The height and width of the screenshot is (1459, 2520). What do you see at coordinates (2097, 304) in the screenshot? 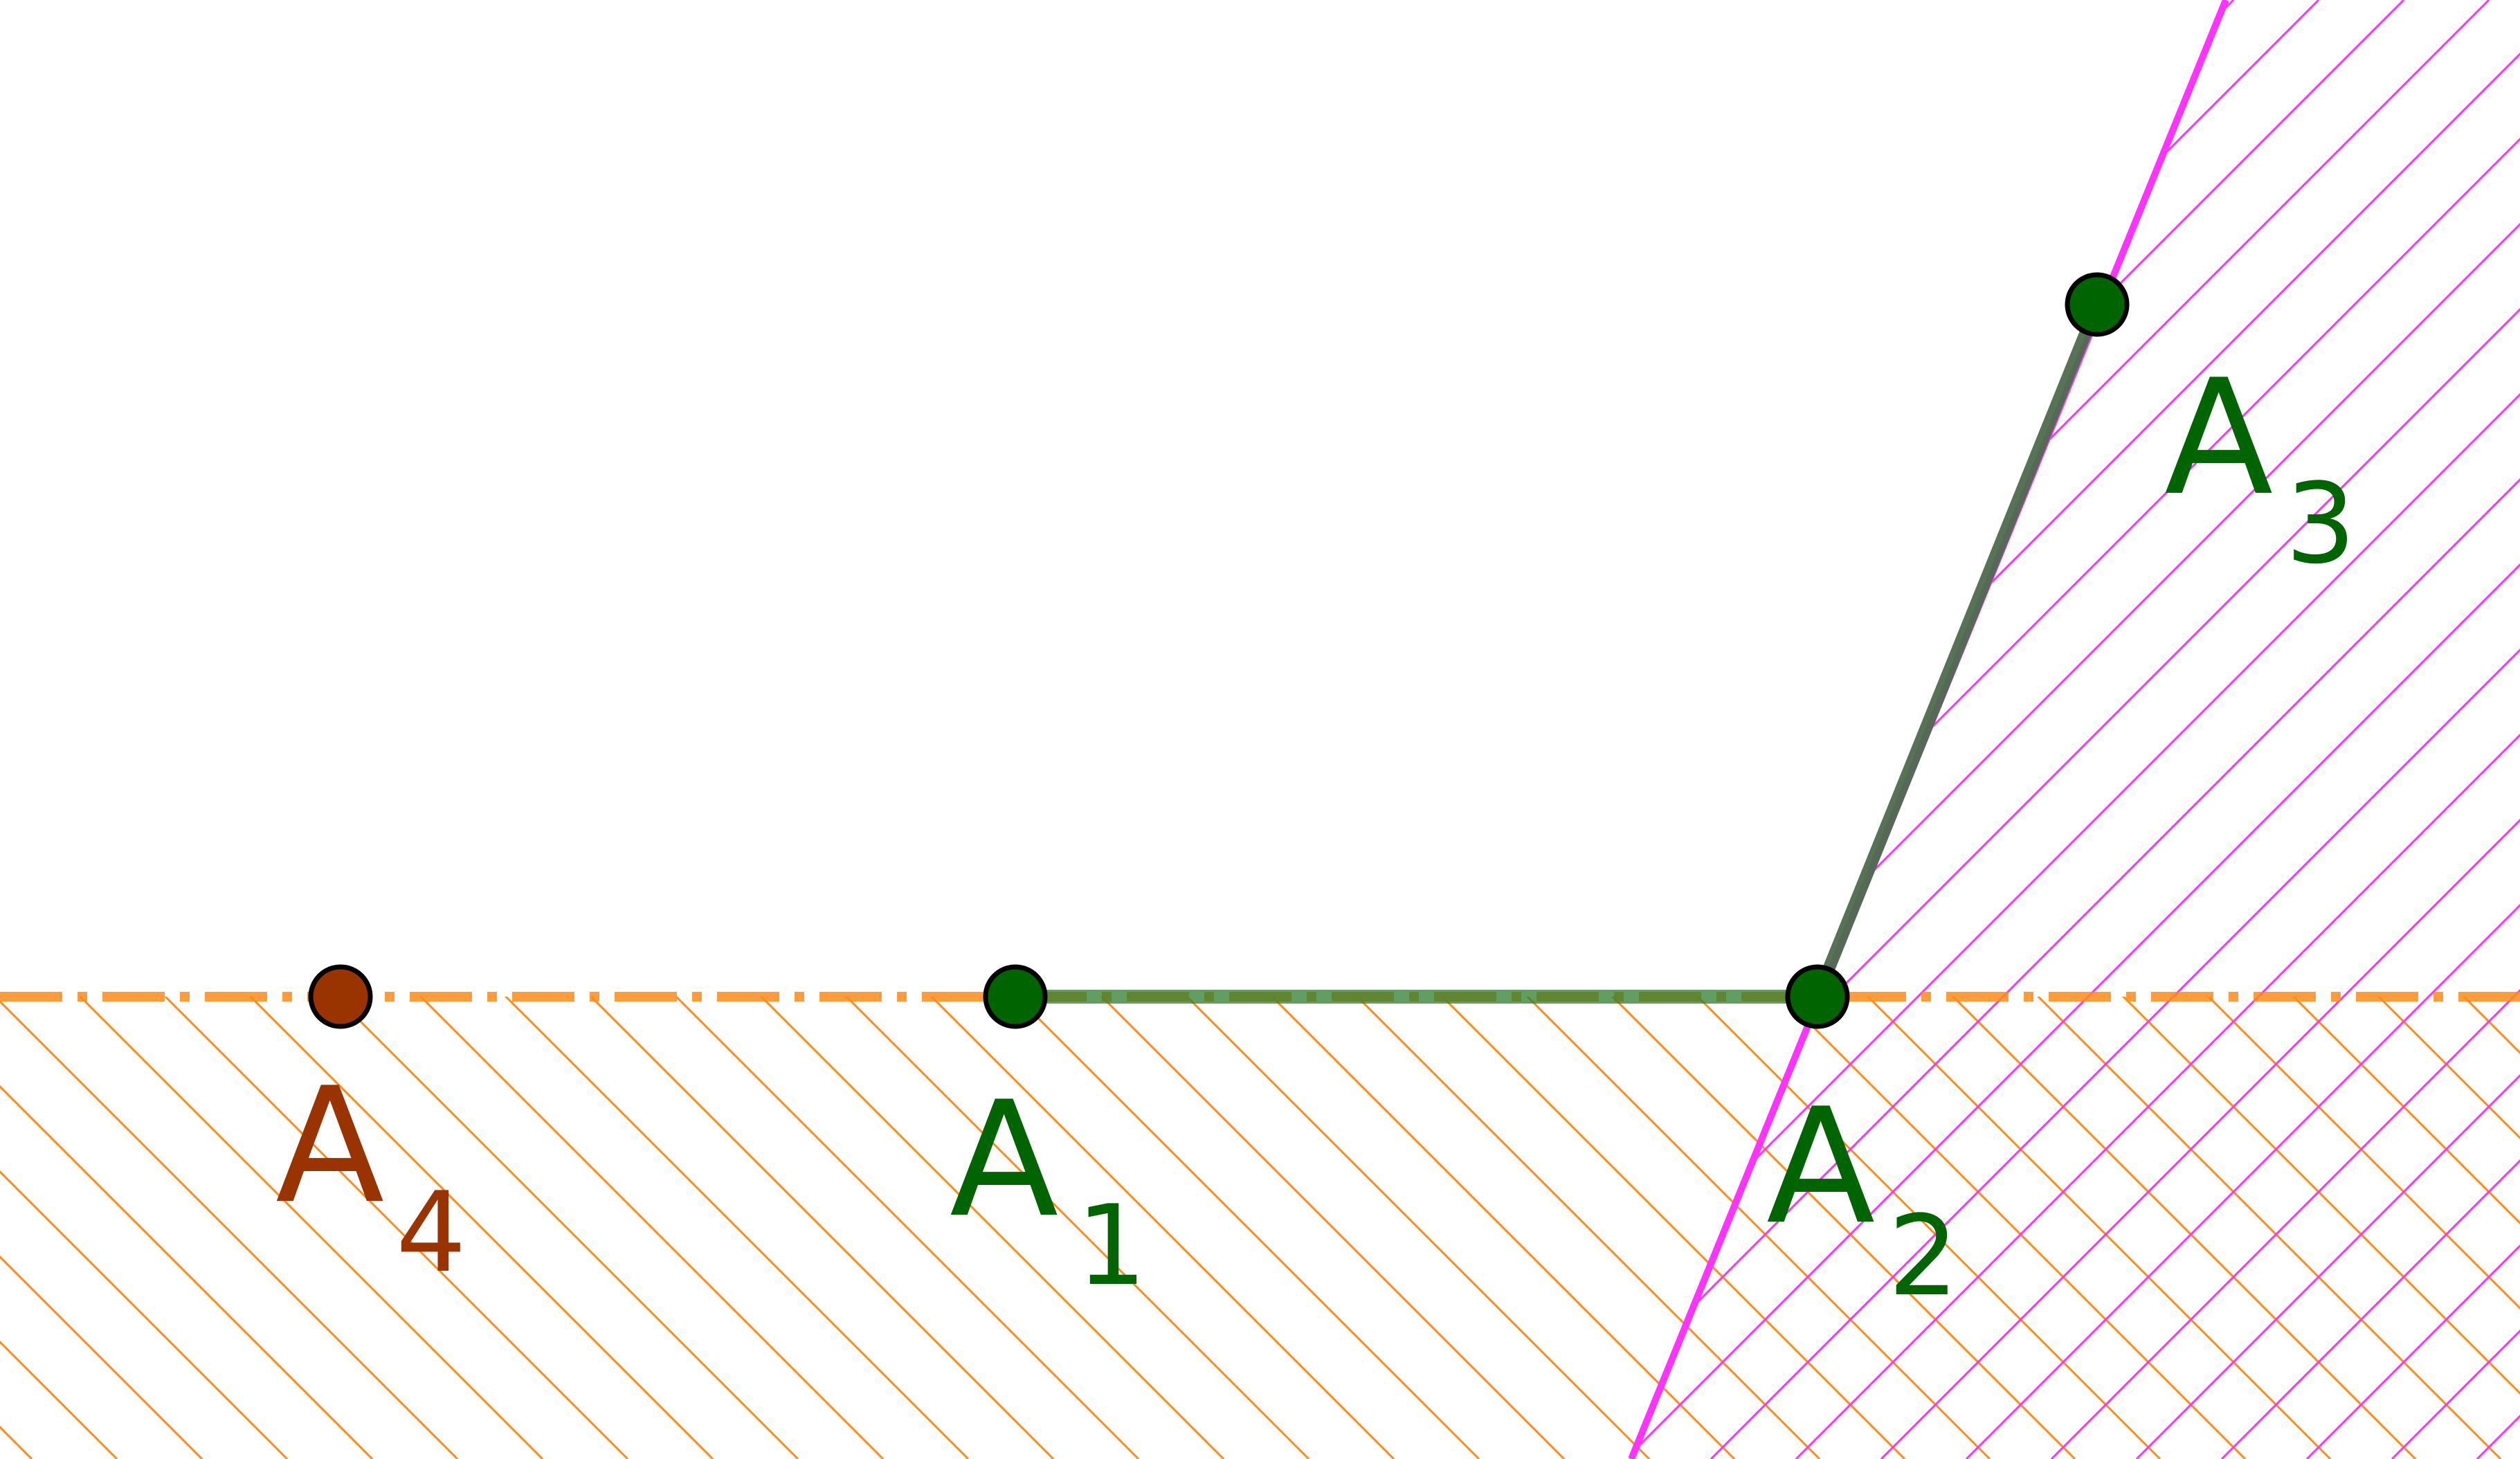
I see `point-a3` at bounding box center [2097, 304].